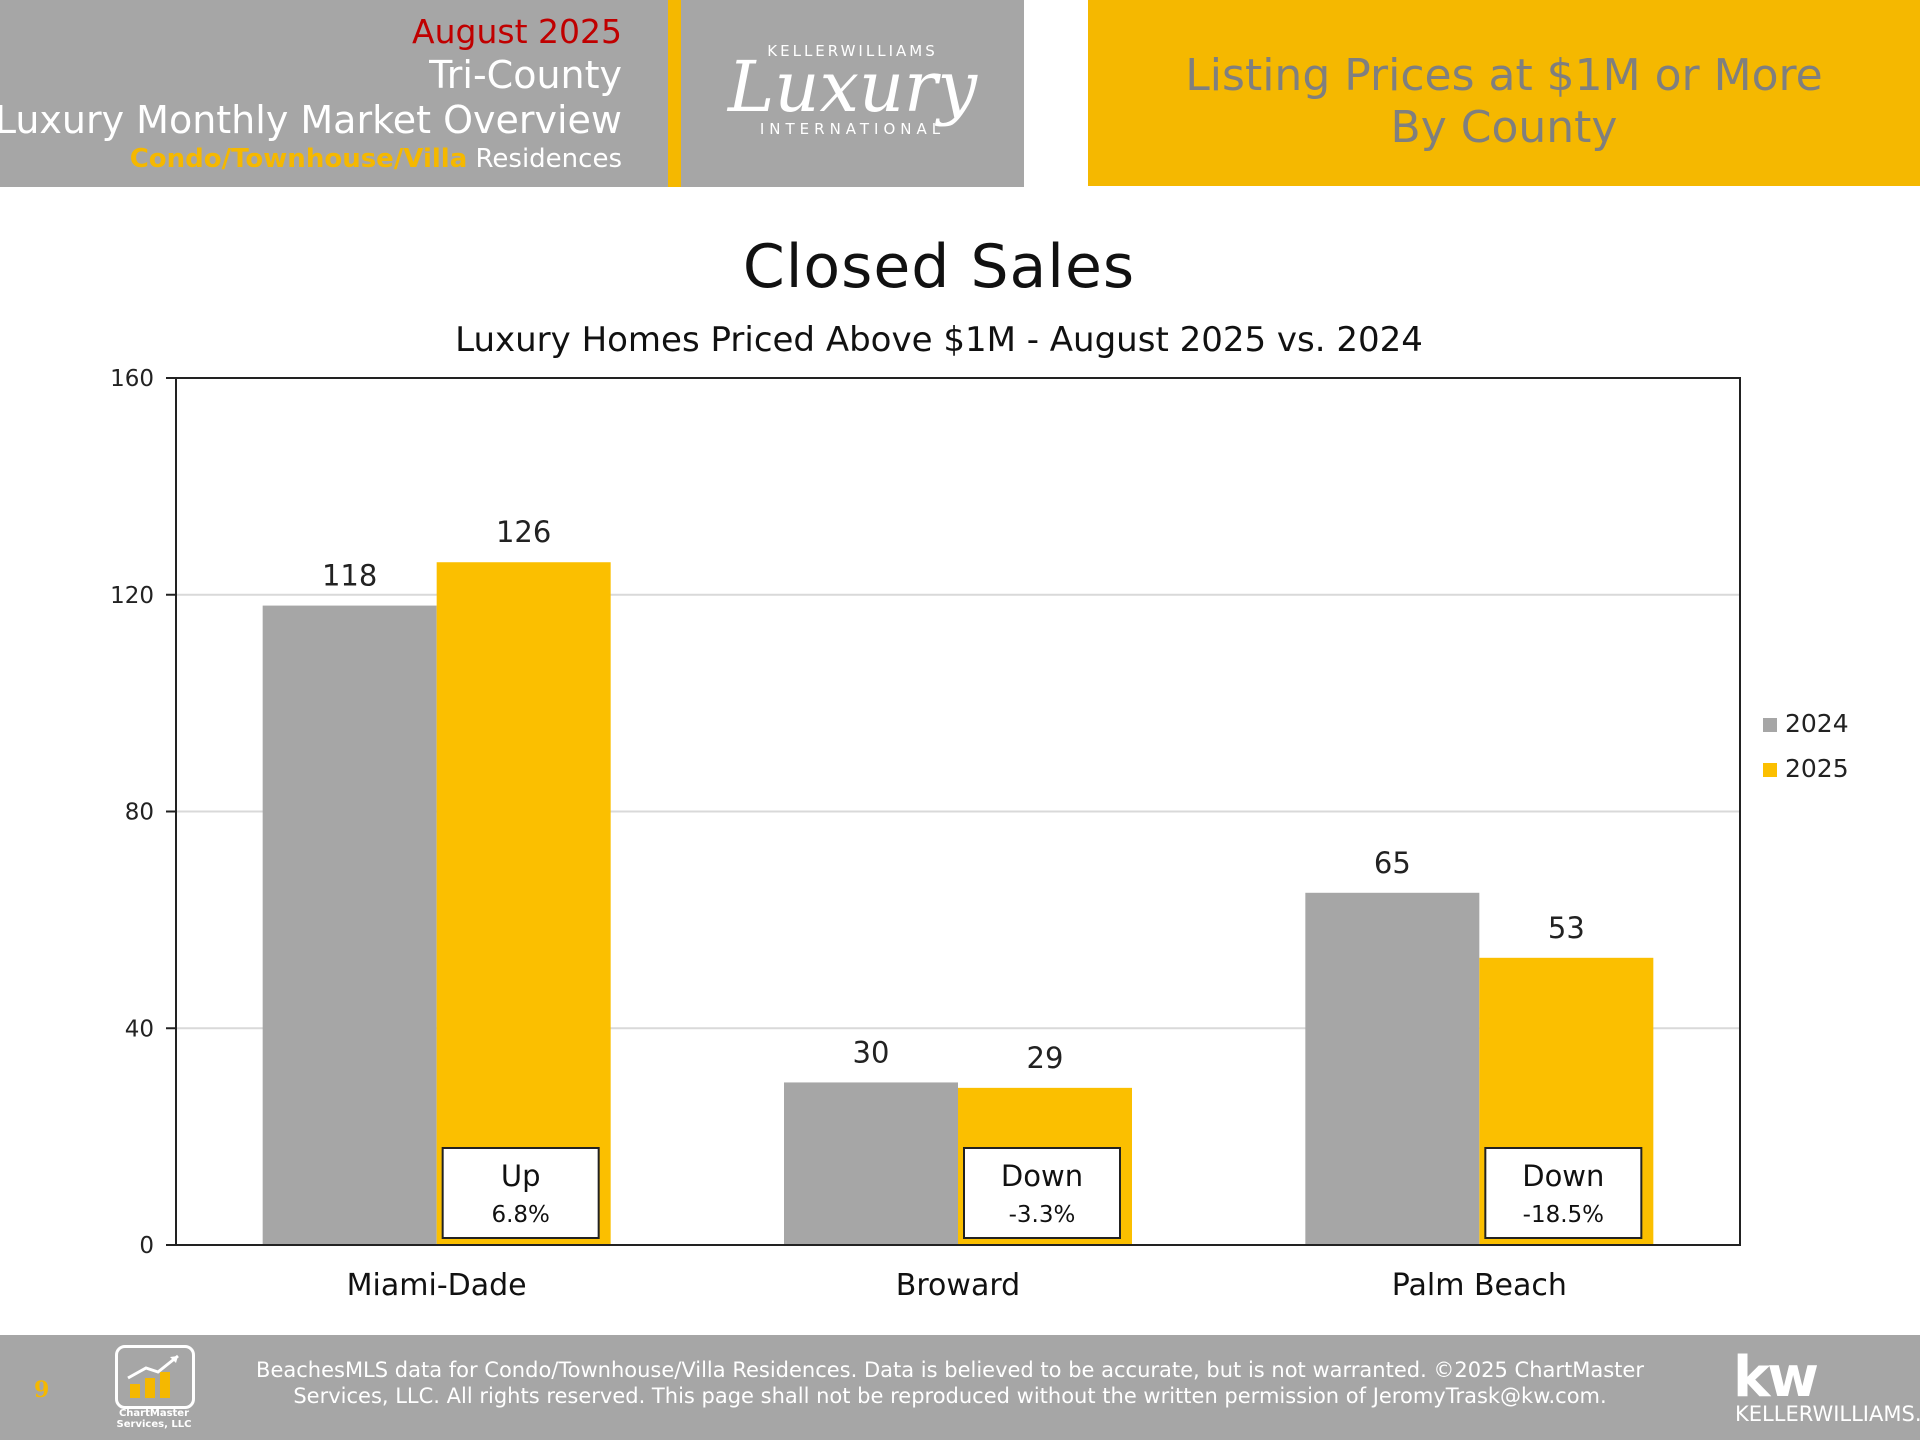  I want to click on kw-logo-mark: kw, so click(1776, 1377).